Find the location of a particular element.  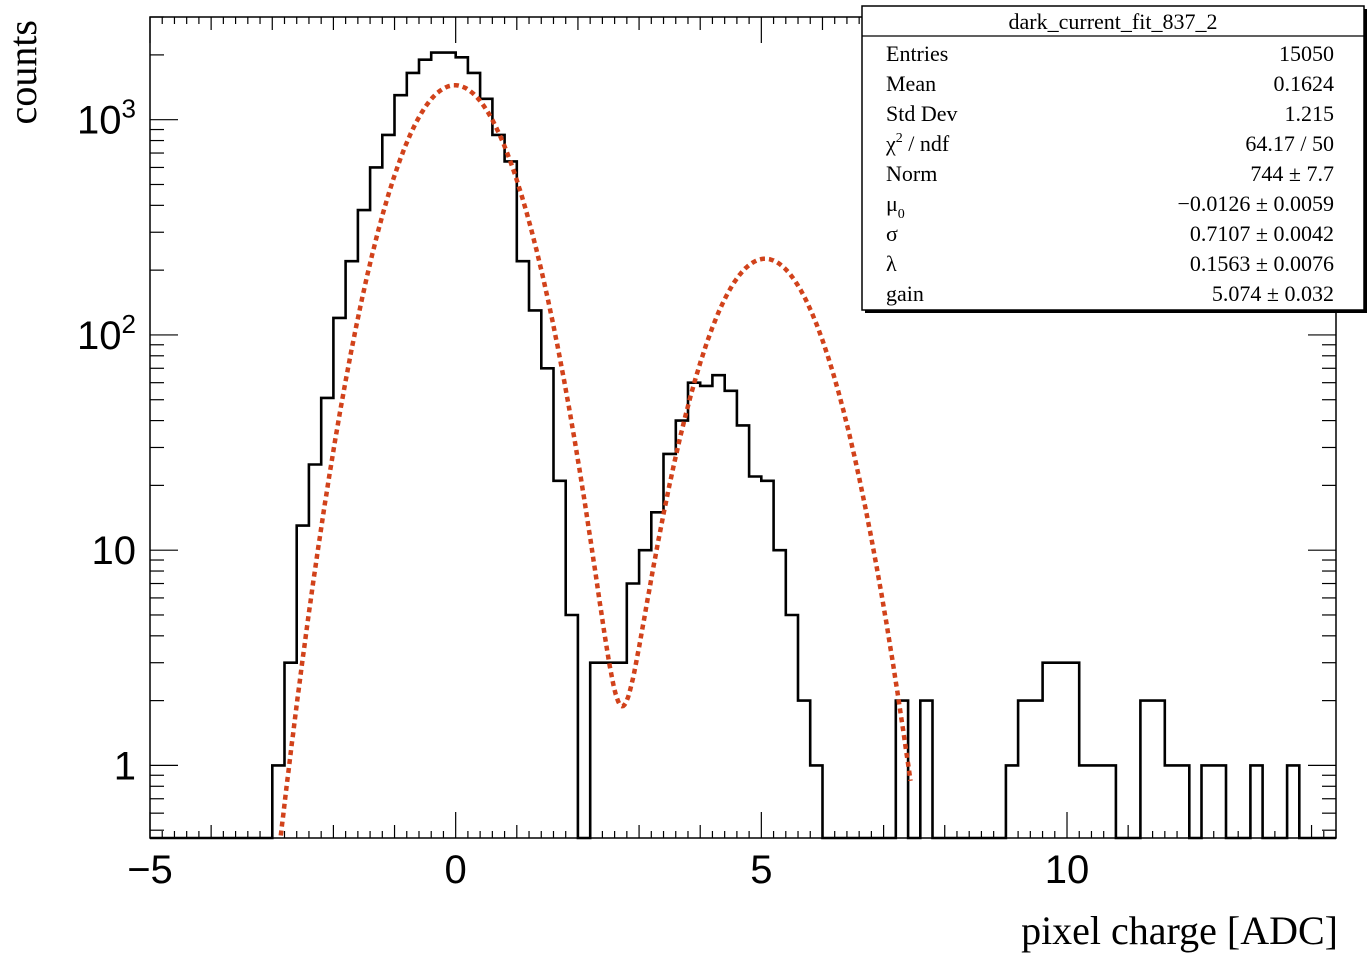

stats-row-value: 0.1624 is located at coordinates (1304, 83).